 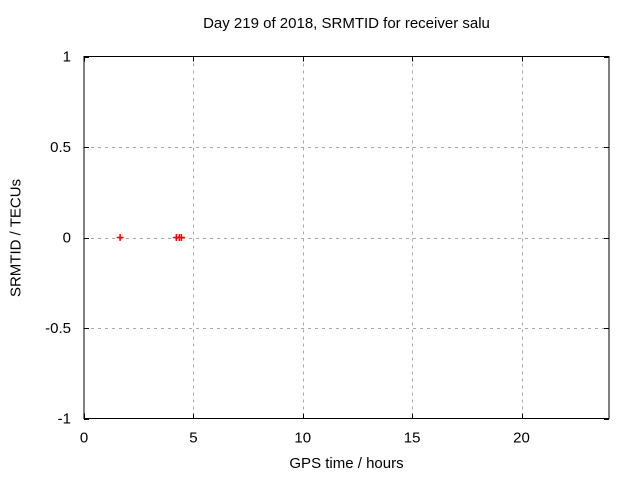 I want to click on y-tick-label: 0.5, so click(x=60, y=147).